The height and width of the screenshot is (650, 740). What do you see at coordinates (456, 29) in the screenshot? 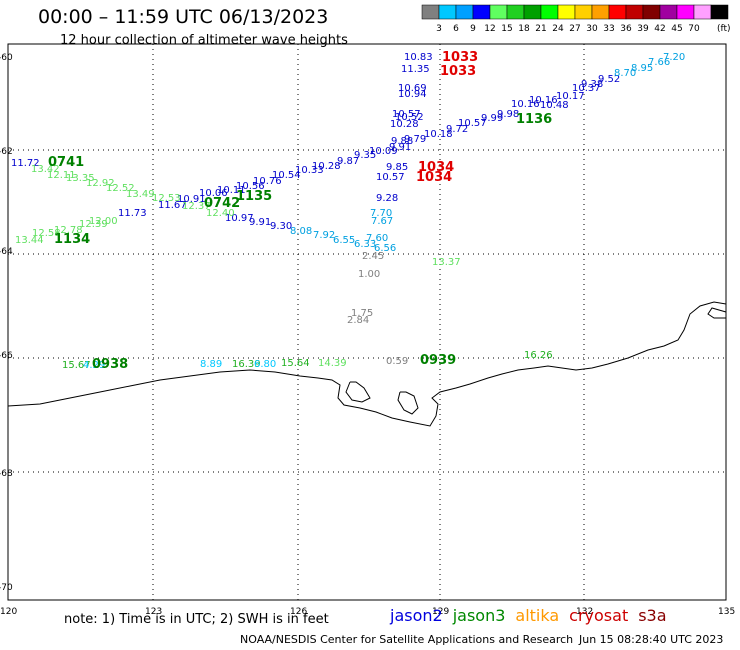
I see `colorbar-label: 6` at bounding box center [456, 29].